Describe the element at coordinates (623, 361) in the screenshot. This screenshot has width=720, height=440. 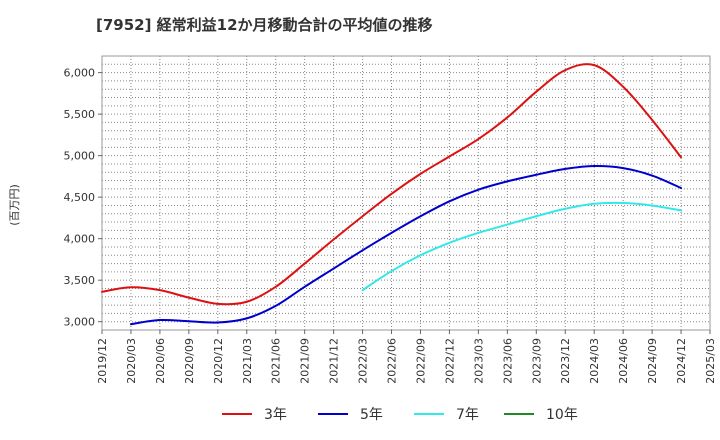
I see `x-tick-label: 2024/06` at that location.